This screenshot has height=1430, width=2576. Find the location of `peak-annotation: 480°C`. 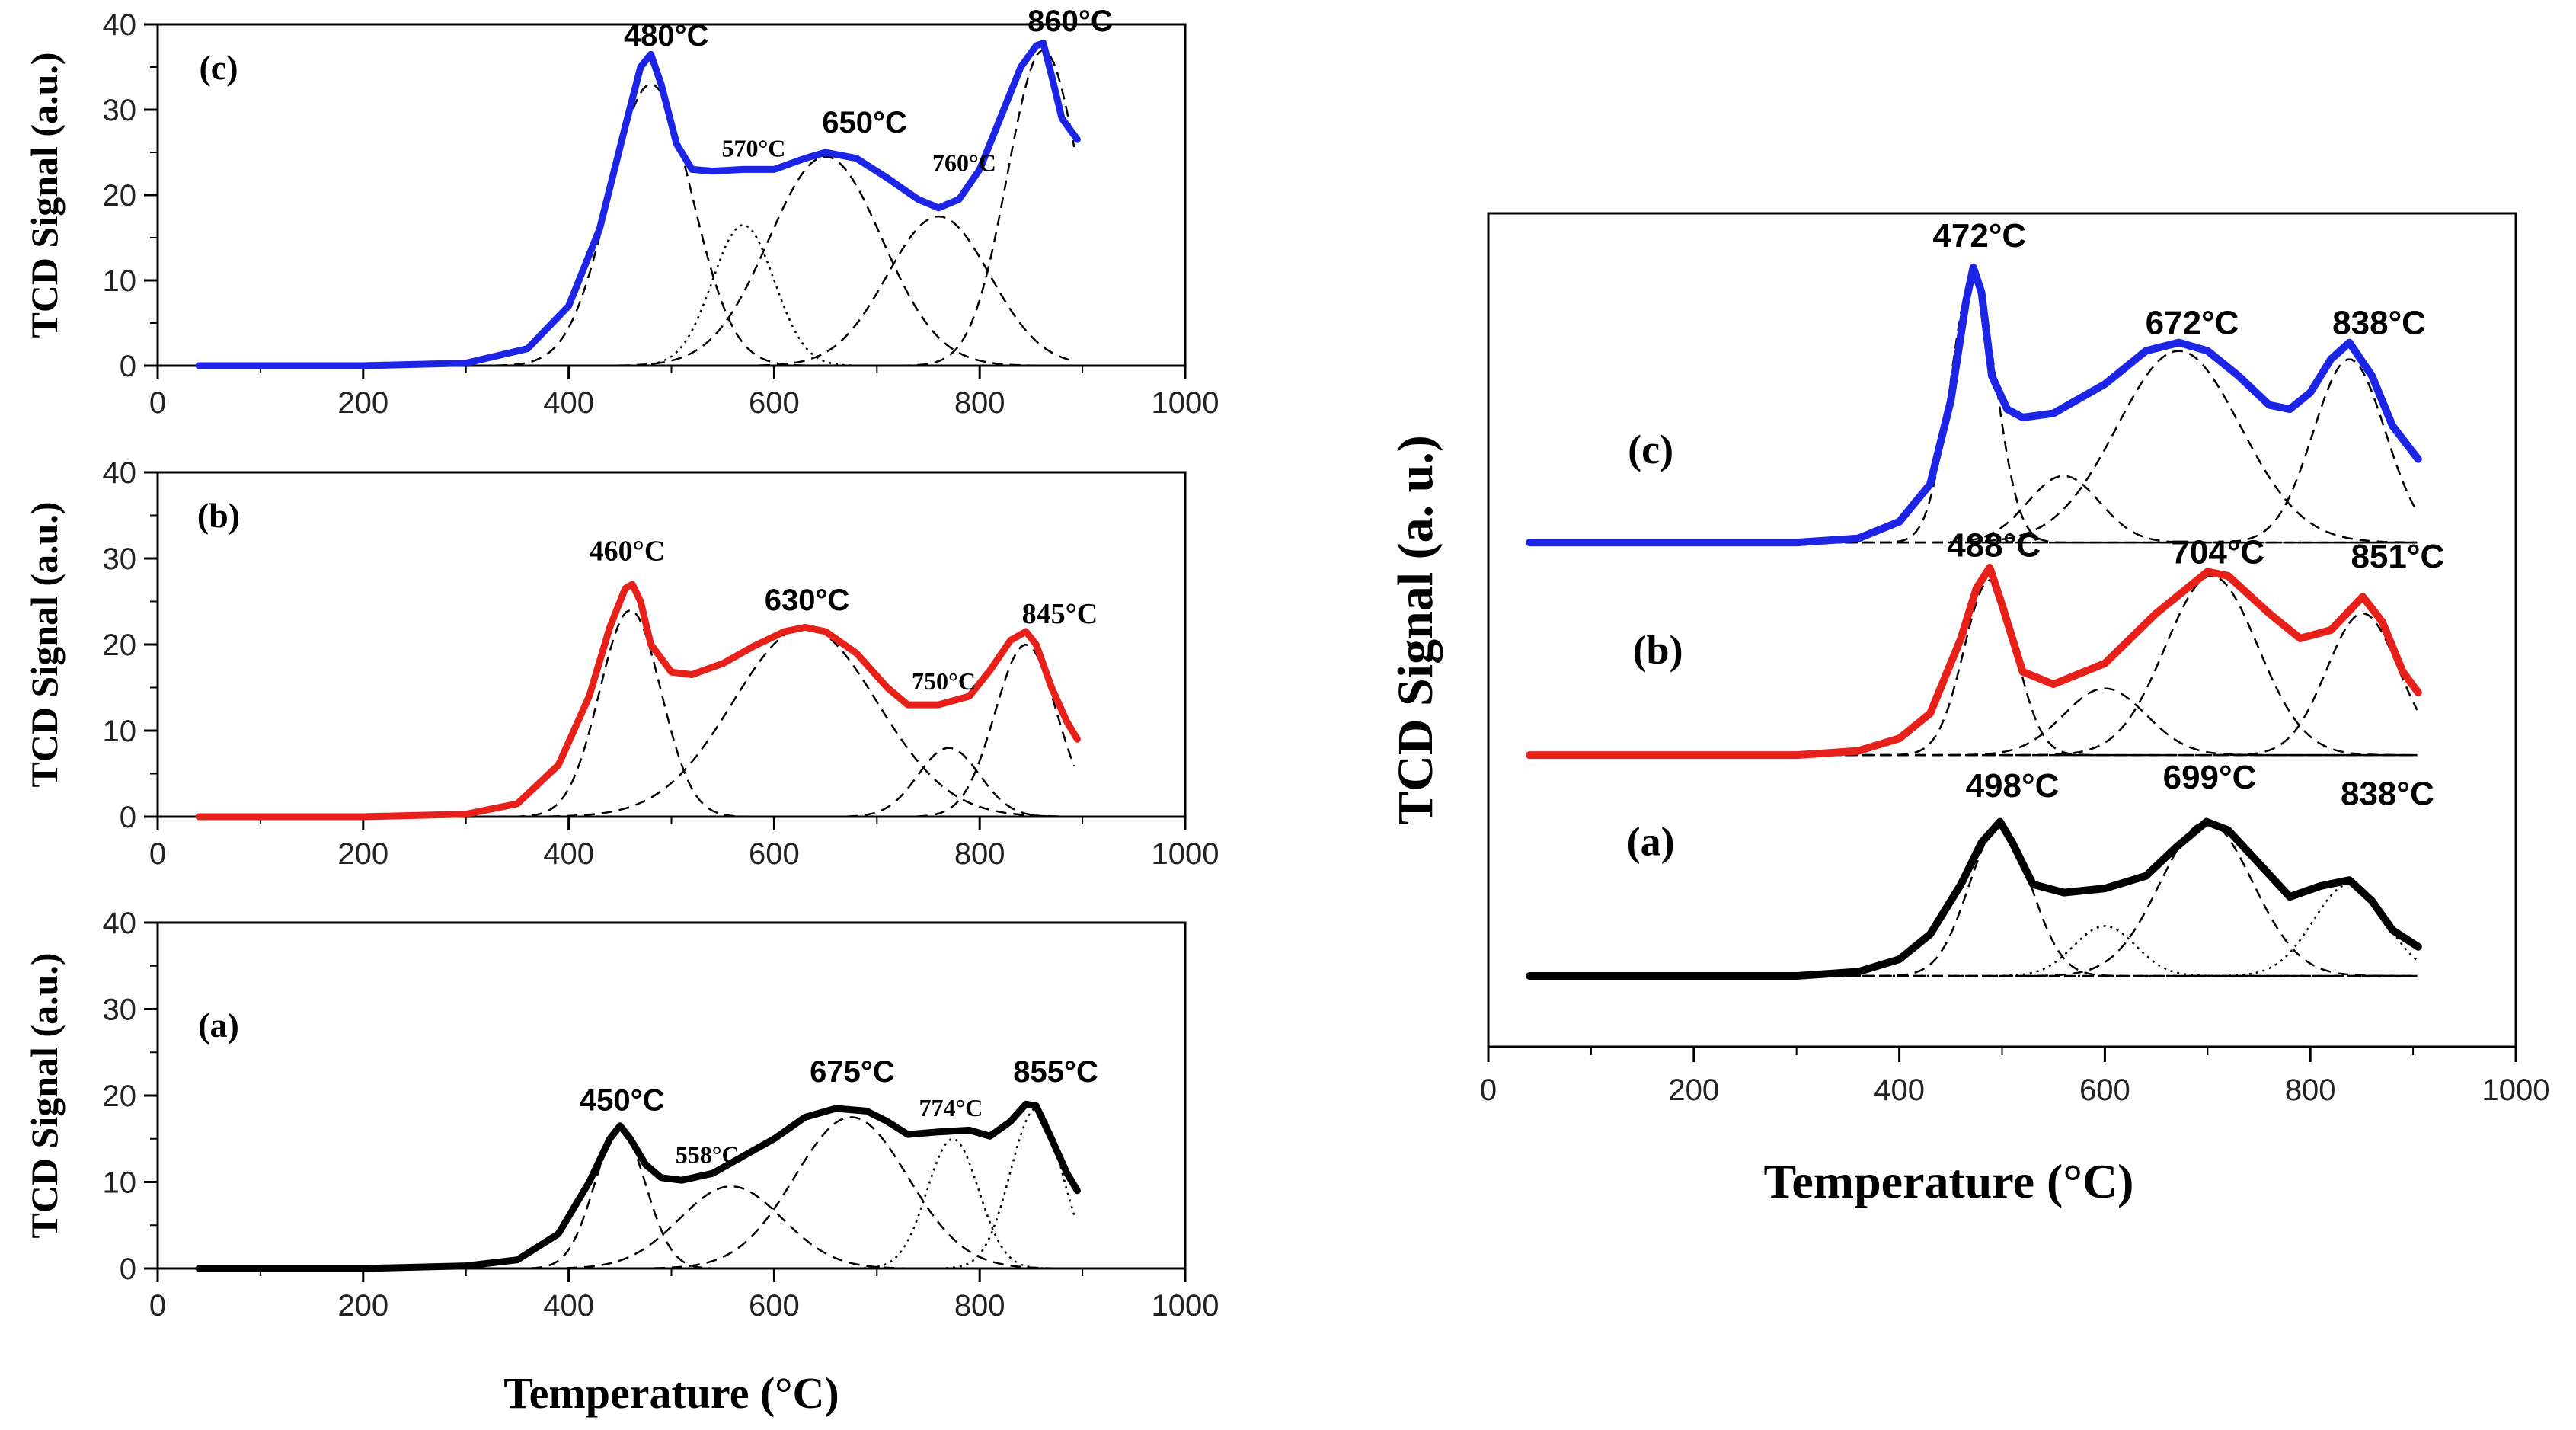

peak-annotation: 480°C is located at coordinates (667, 36).